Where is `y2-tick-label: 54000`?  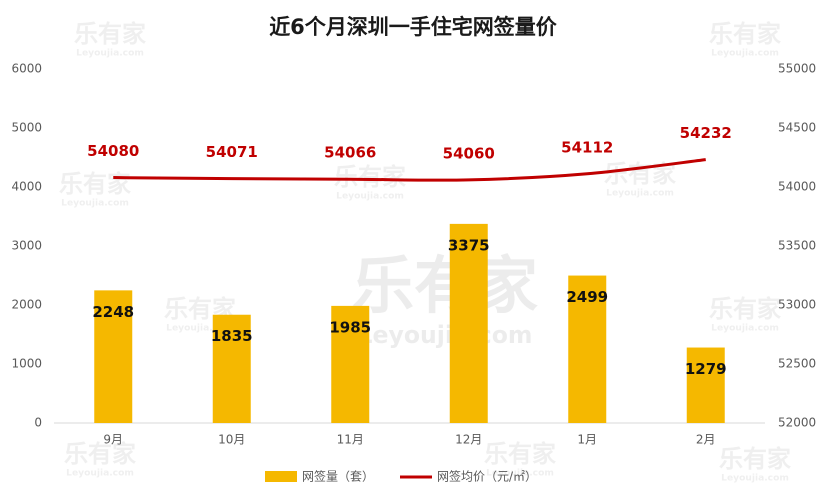
y2-tick-label: 54000 is located at coordinates (797, 187).